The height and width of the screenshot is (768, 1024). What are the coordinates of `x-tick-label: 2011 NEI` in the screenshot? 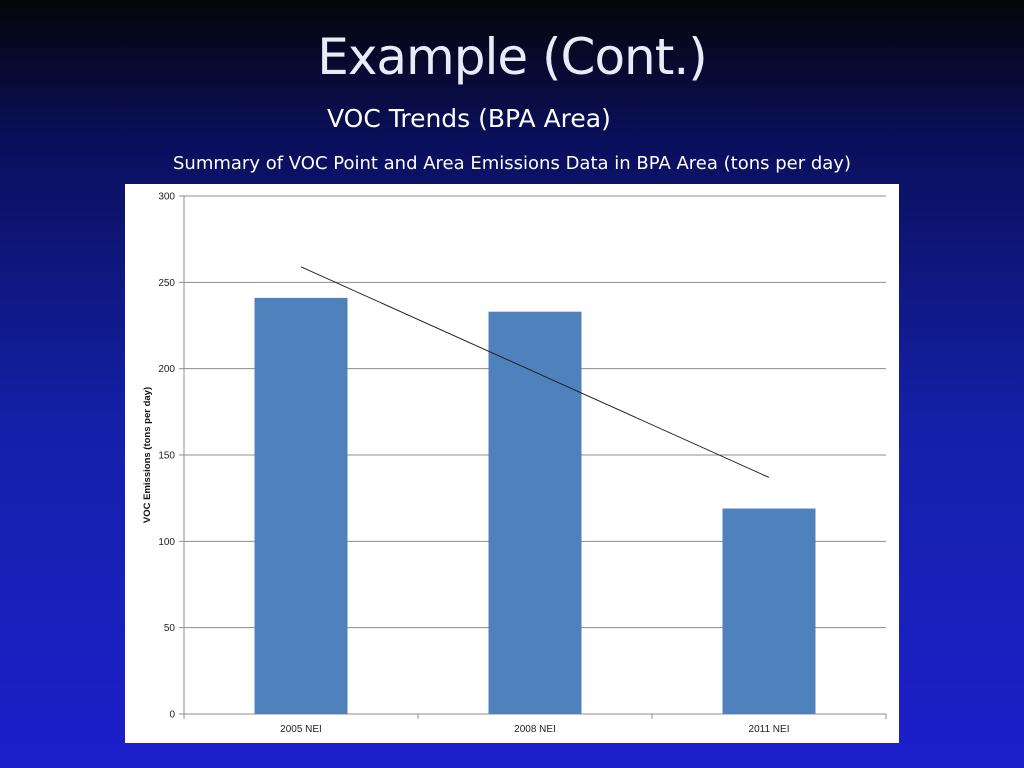 It's located at (769, 729).